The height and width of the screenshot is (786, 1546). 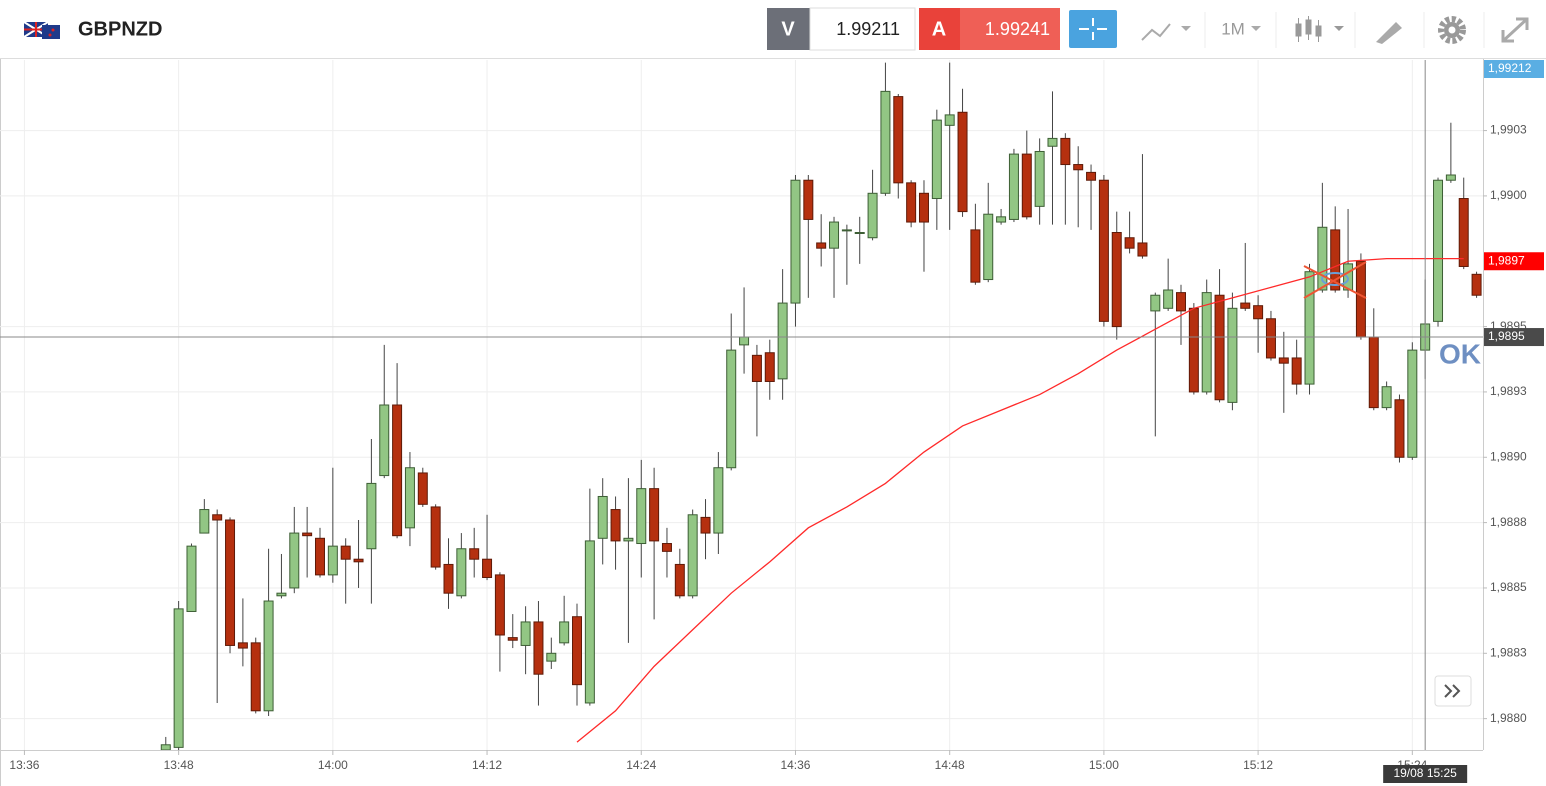 What do you see at coordinates (1233, 28) in the screenshot?
I see `timeframe: 1M` at bounding box center [1233, 28].